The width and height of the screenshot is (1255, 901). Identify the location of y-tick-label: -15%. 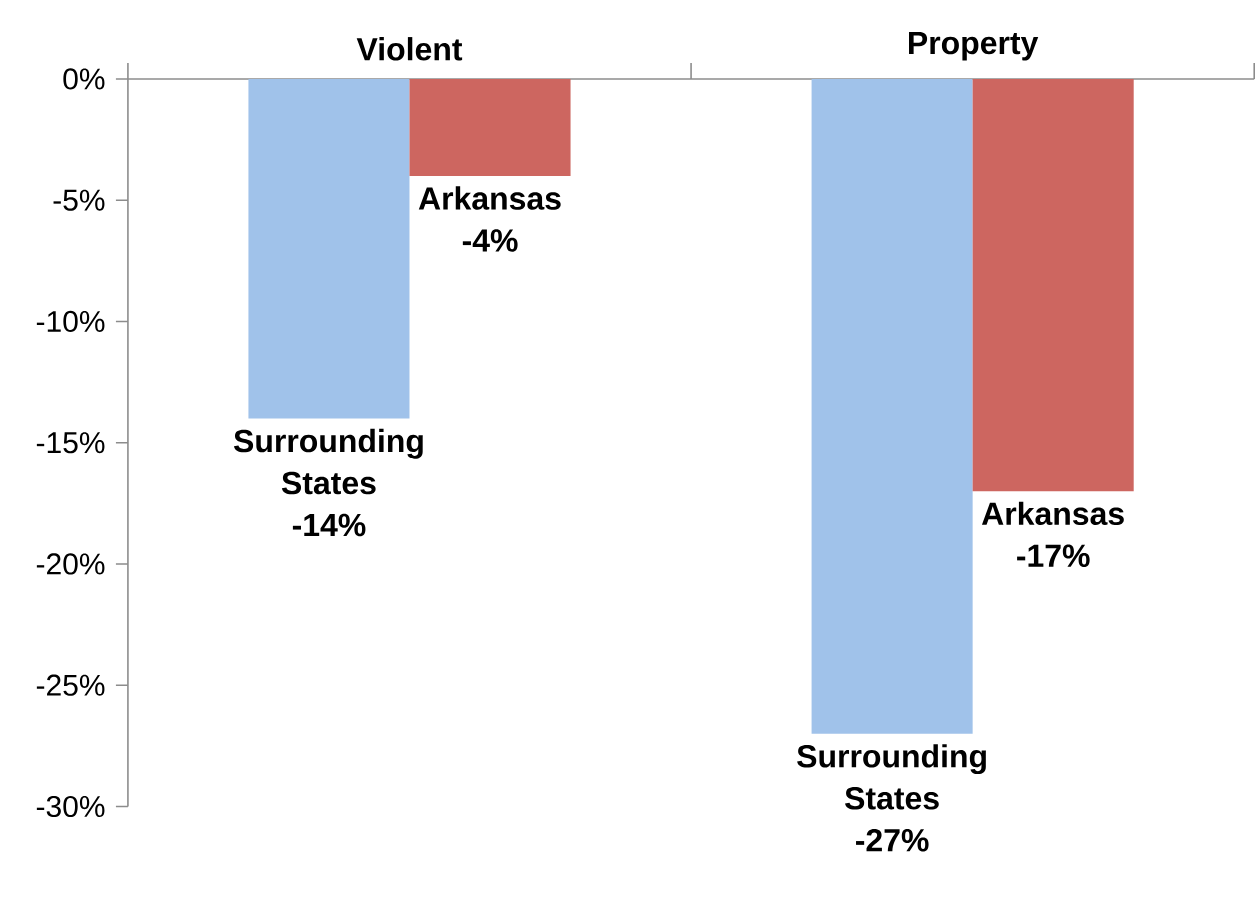
(70, 442).